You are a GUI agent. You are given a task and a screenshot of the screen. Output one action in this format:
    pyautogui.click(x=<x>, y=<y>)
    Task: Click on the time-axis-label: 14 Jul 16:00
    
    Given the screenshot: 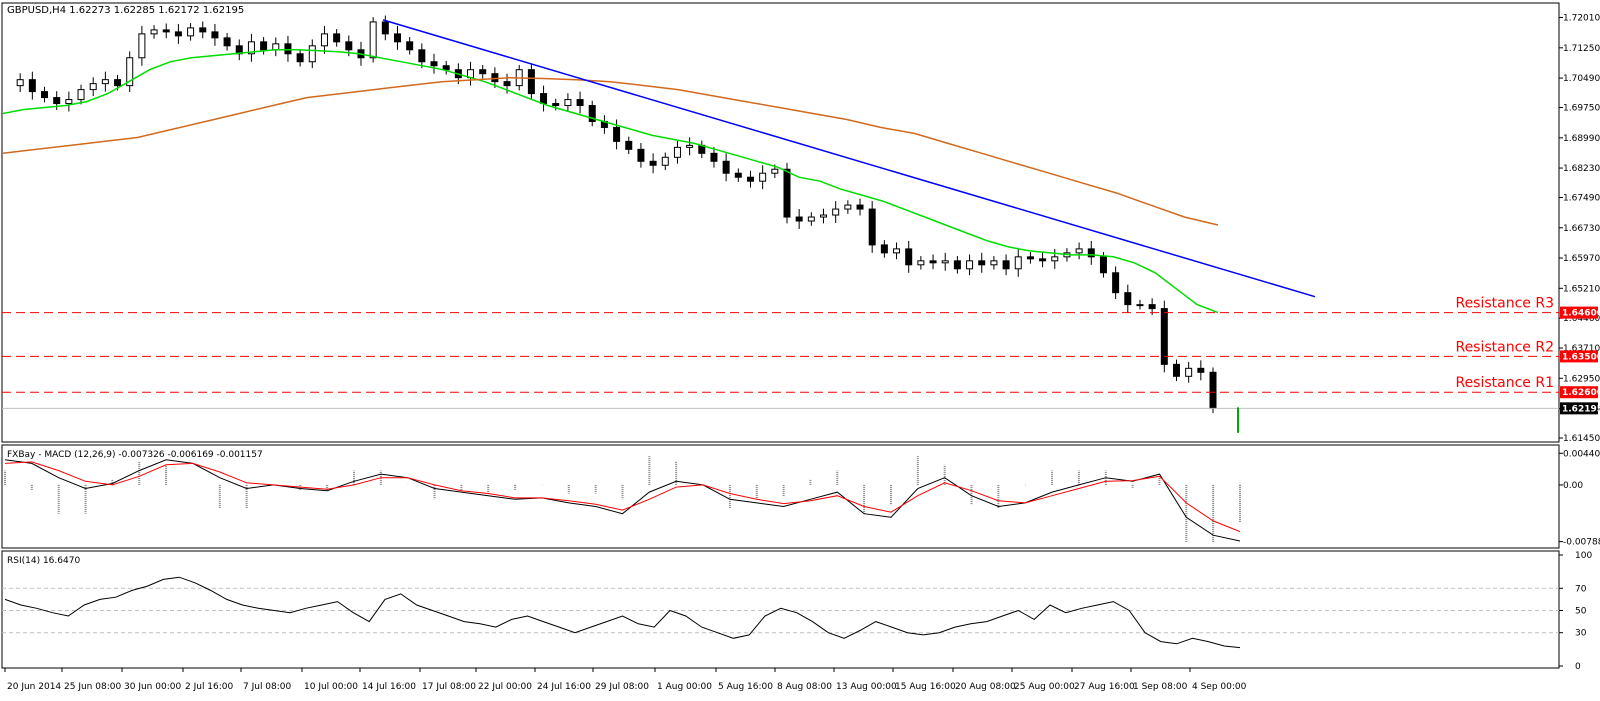 What is the action you would take?
    pyautogui.click(x=389, y=687)
    